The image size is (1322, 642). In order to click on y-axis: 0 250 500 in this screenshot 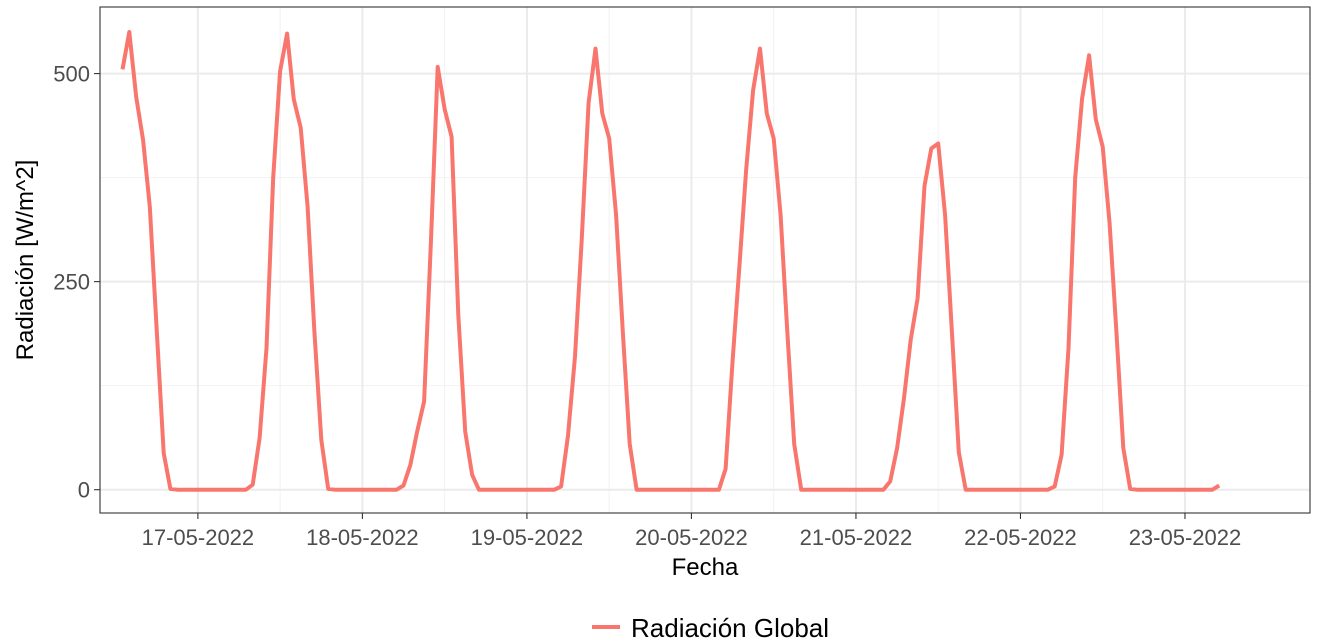, I will do `click(76, 282)`.